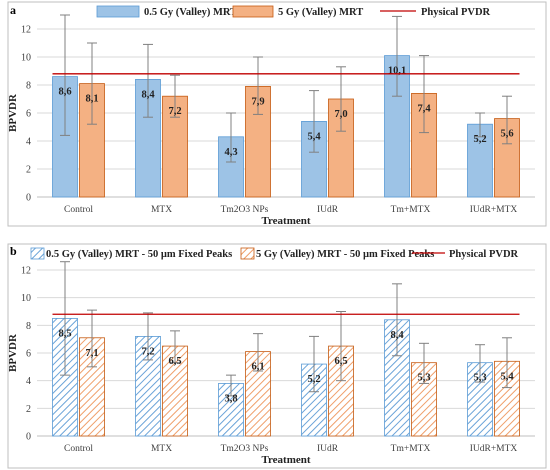  What do you see at coordinates (139, 254) in the screenshot?
I see `legend-label-series-0: 0.5 Gy (Valley) MRT - 50 µm Fixed Peaks` at bounding box center [139, 254].